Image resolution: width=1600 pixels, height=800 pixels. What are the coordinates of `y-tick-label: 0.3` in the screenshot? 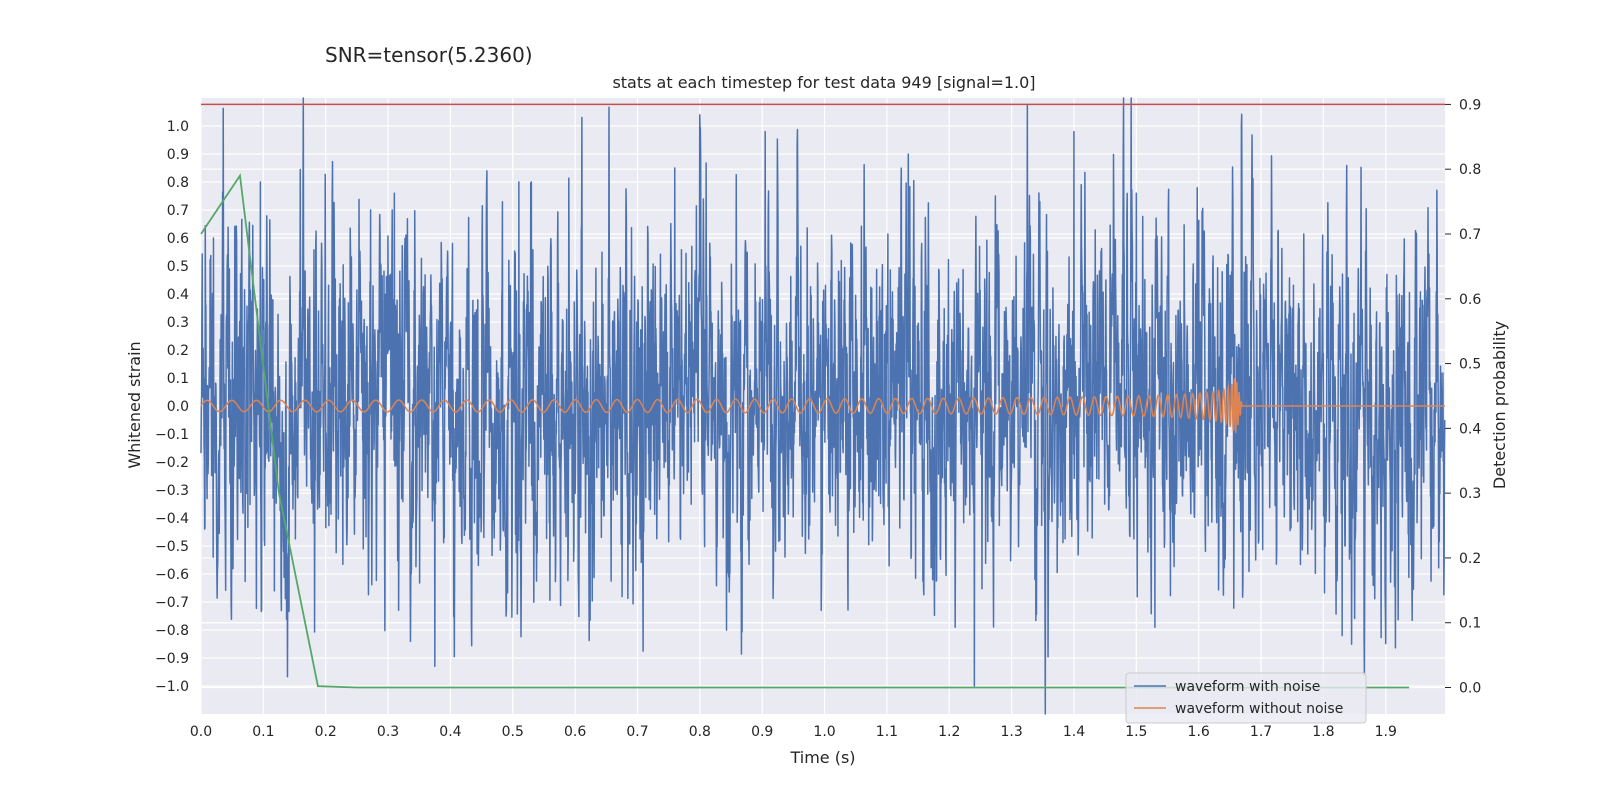 It's located at (178, 323).